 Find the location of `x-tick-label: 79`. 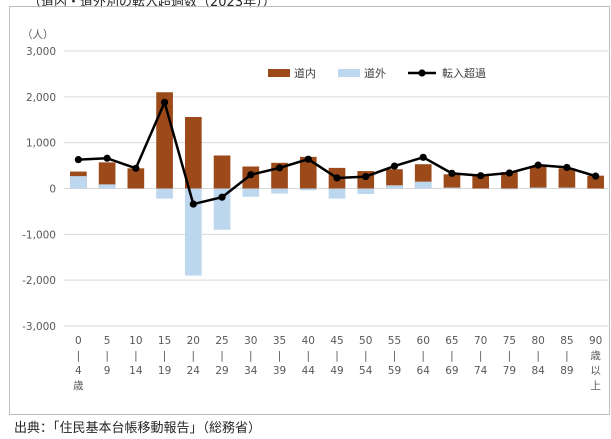

x-tick-label: 79 is located at coordinates (509, 371).